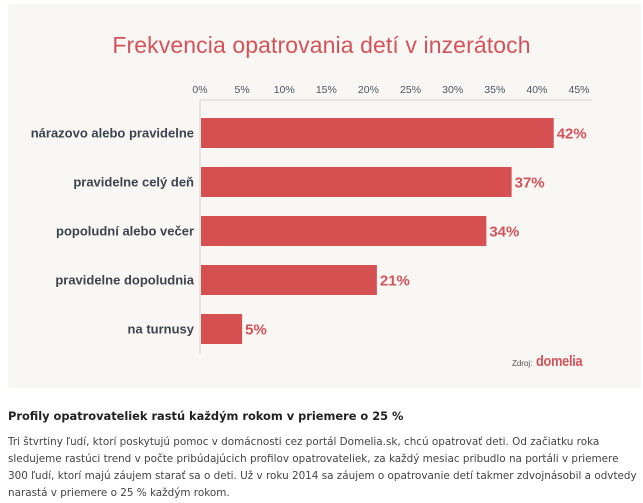 This screenshot has height=503, width=643. What do you see at coordinates (578, 90) in the screenshot?
I see `x-tick-label: 45%` at bounding box center [578, 90].